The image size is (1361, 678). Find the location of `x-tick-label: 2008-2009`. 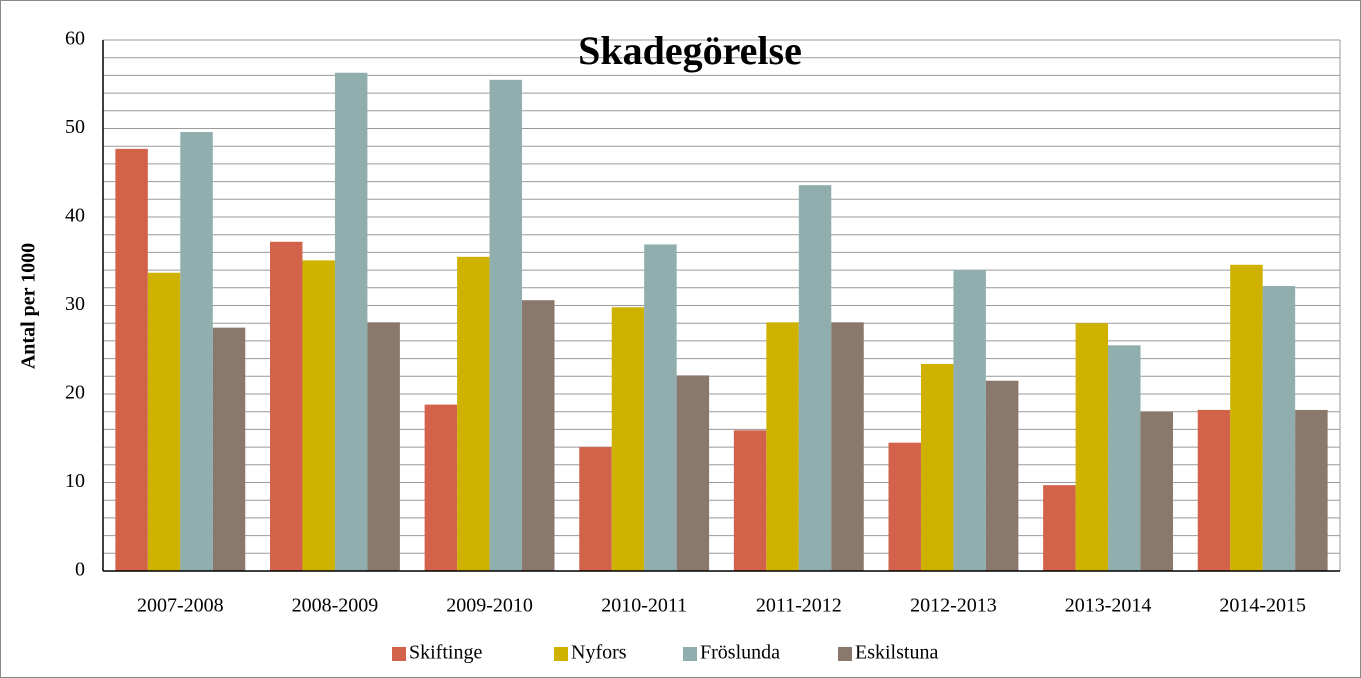

x-tick-label: 2008-2009 is located at coordinates (335, 606).